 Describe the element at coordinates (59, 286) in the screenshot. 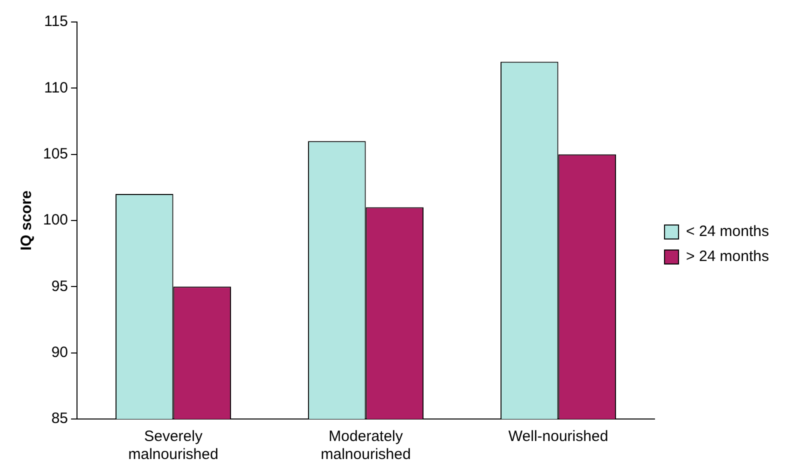

I see `y-tick-label: 95` at that location.